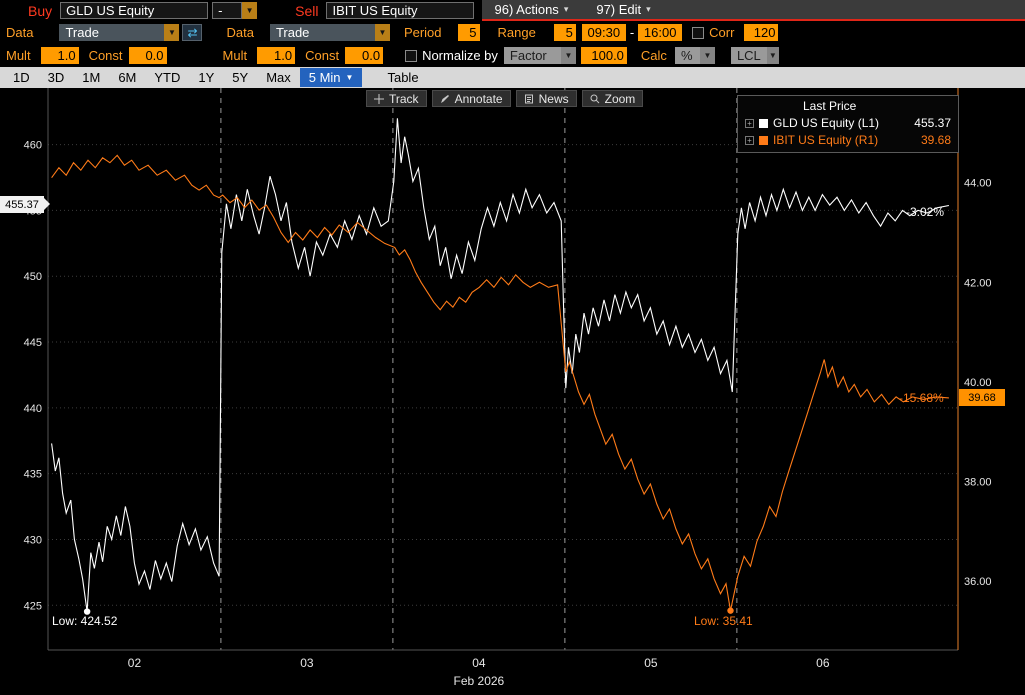 Image resolution: width=1025 pixels, height=695 pixels. I want to click on buy-ticker-input: GLD US Equity, so click(134, 10).